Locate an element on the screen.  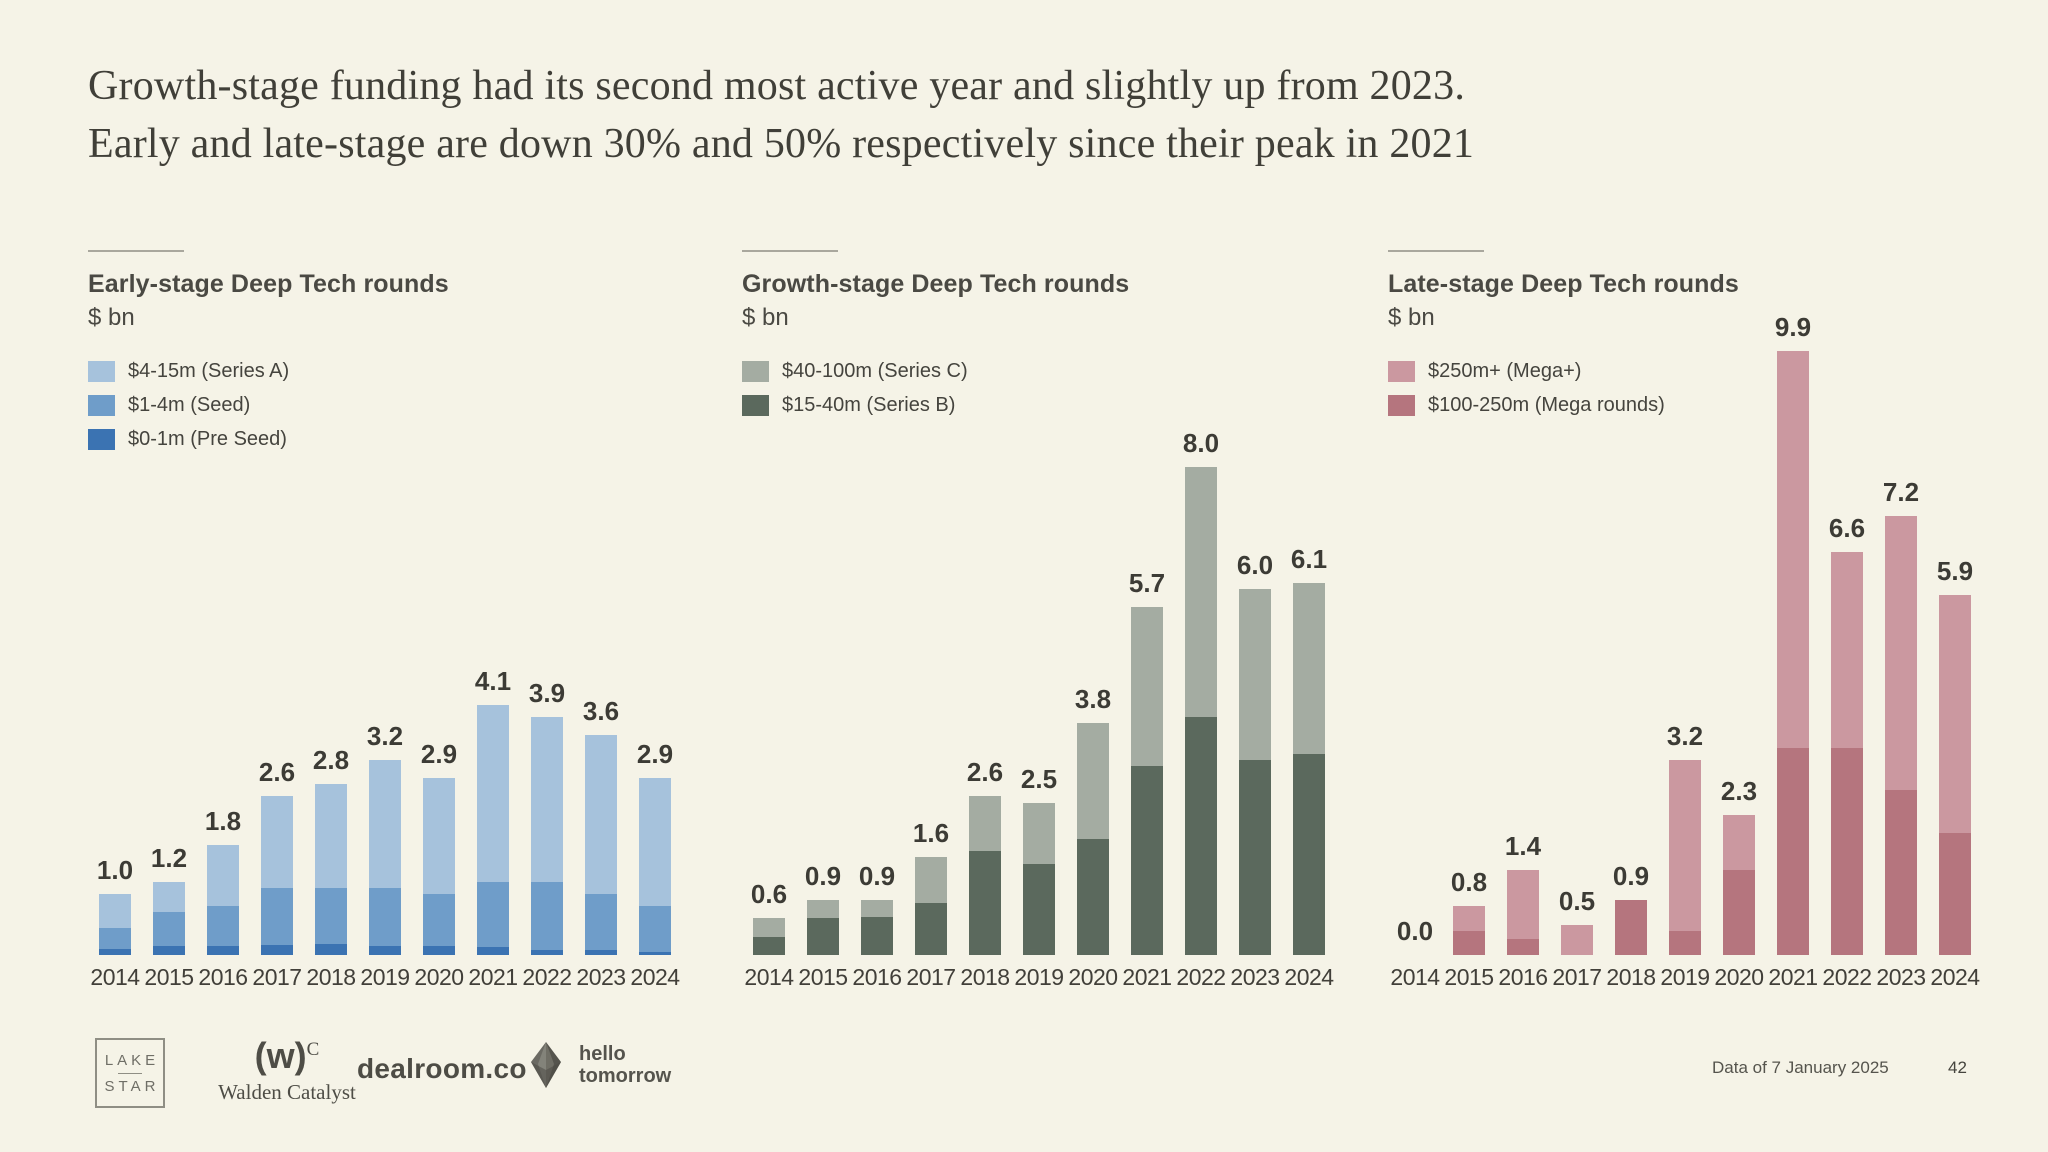
bar-column: 2.5 is located at coordinates (1039, 859).